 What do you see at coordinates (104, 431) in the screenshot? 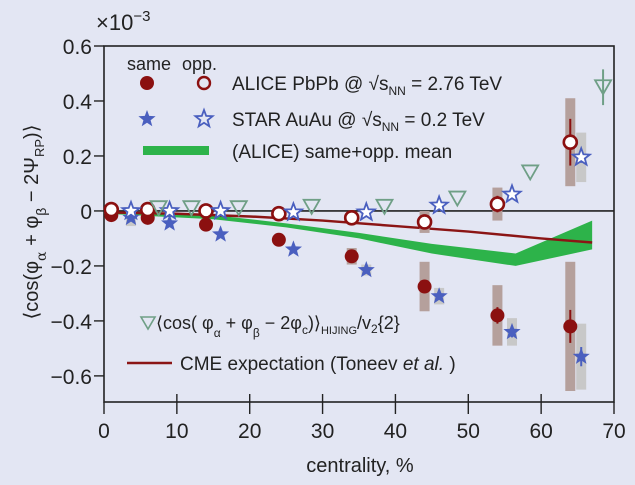
I see `x-tick-label: 0` at bounding box center [104, 431].